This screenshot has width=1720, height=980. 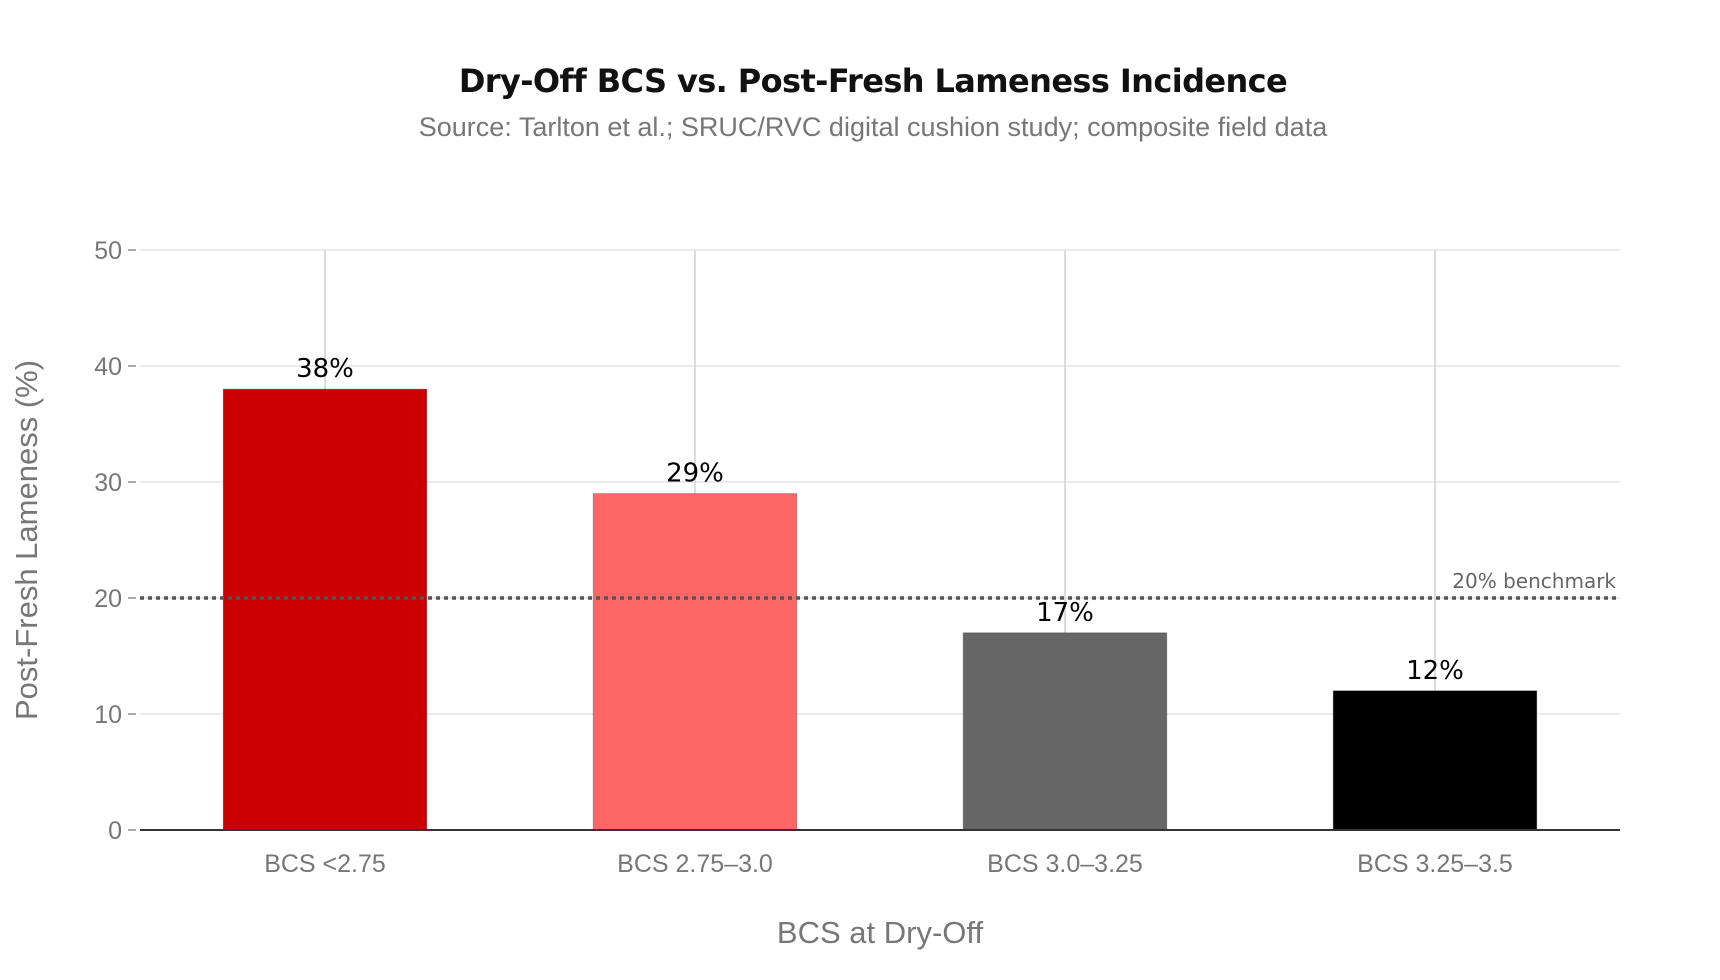 I want to click on x-tick-label: BCS 3.0–3.25, so click(x=1065, y=864).